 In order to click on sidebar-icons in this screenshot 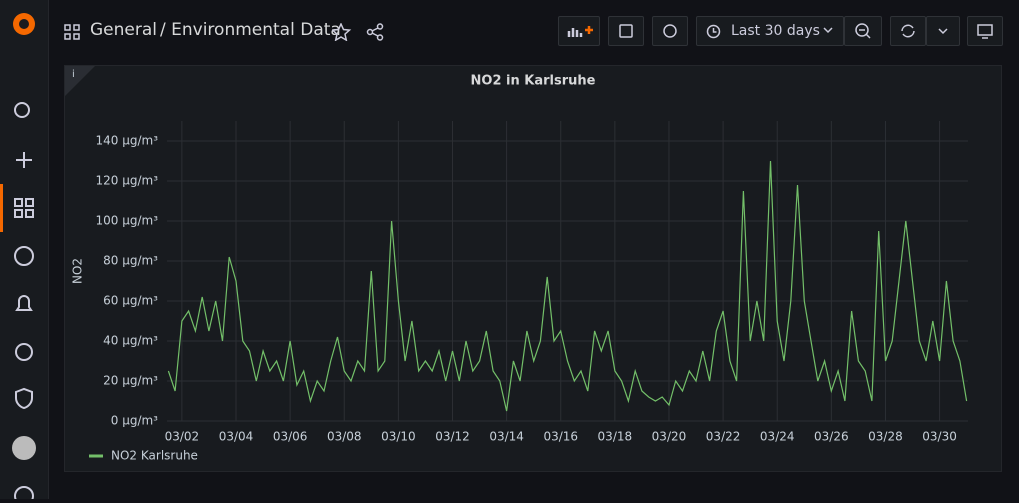, I will do `click(18, 258)`.